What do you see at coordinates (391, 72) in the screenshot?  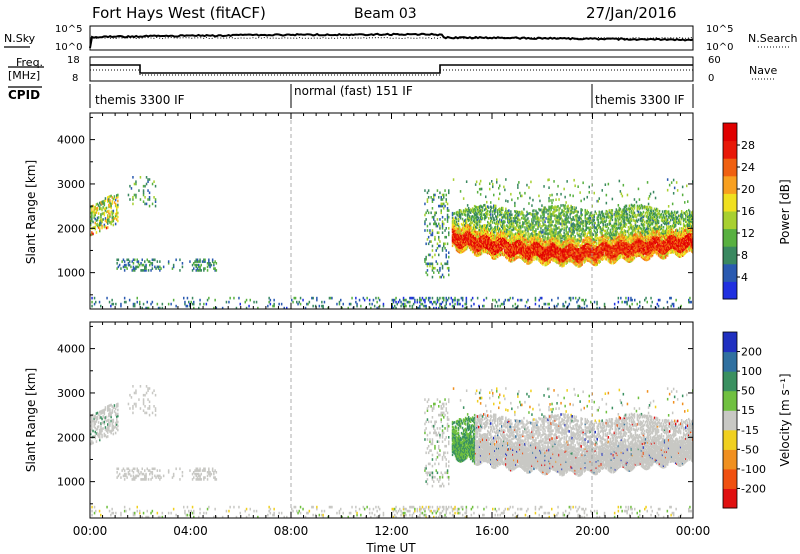 I see `nave-line` at bounding box center [391, 72].